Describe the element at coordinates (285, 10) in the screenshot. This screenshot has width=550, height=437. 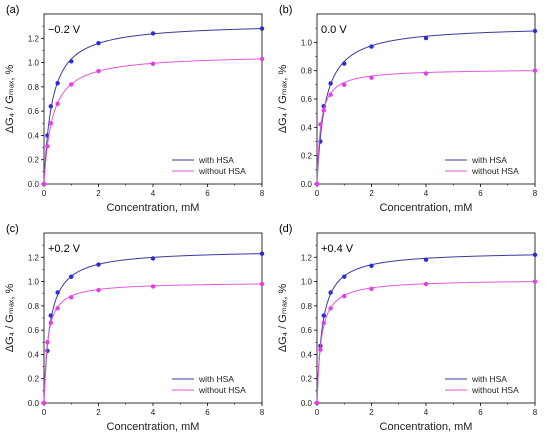
I see `panel-label: (b)` at that location.